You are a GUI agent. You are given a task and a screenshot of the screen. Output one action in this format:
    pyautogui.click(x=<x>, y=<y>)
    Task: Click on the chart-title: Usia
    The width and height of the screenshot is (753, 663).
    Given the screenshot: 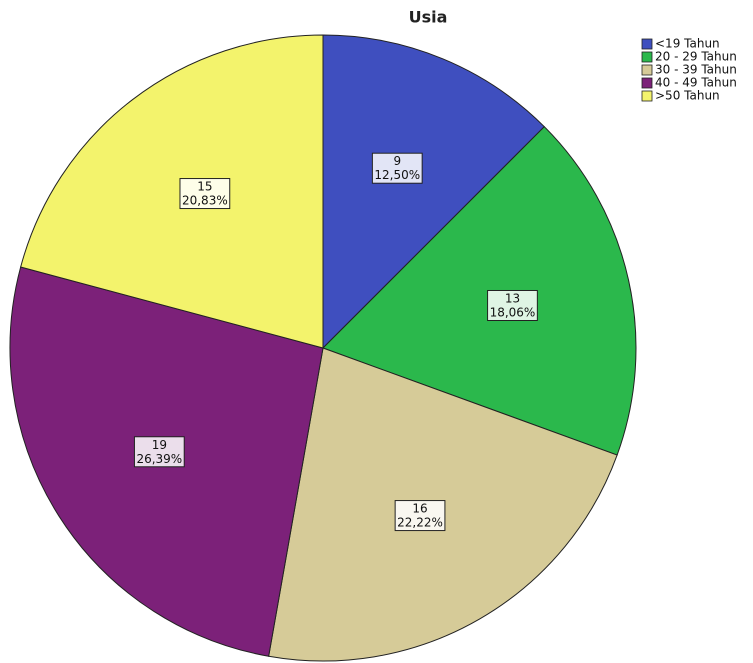 What is the action you would take?
    pyautogui.click(x=428, y=17)
    